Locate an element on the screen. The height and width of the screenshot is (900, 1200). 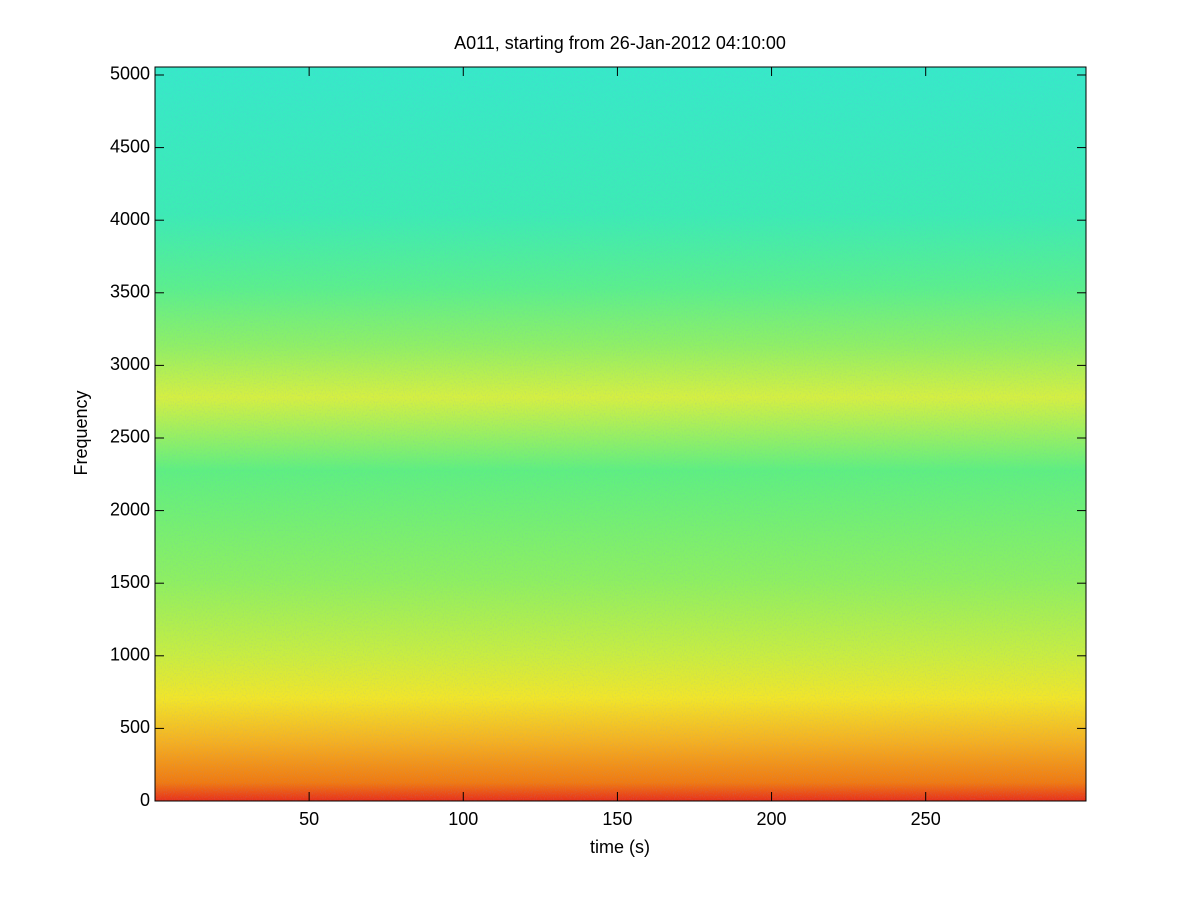
x-tick-label: 200 is located at coordinates (772, 819).